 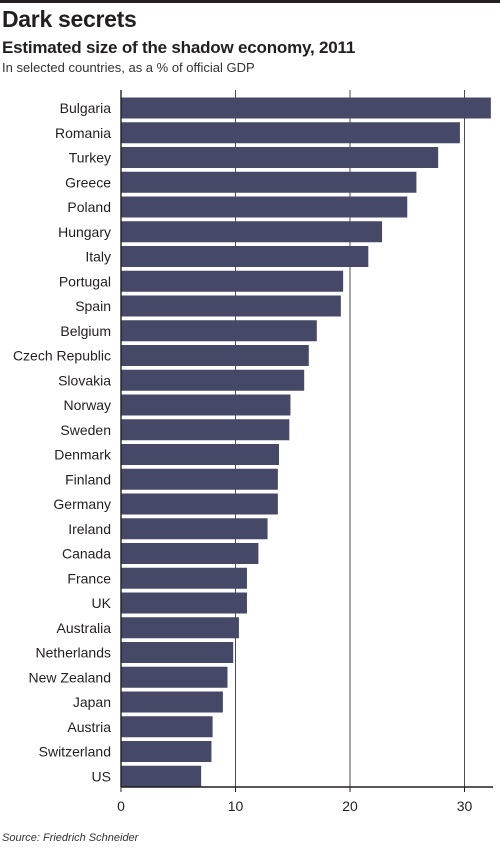 I want to click on category-label: Japan, so click(x=92, y=702).